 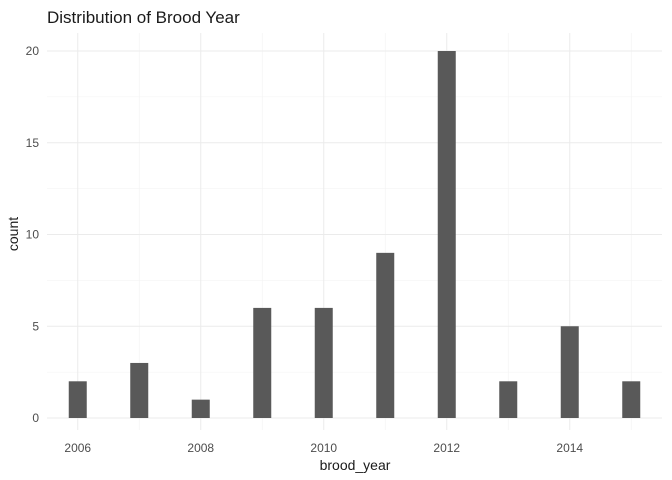 I want to click on x-axis-ticks: 2006 2008 2010 2012 2014, so click(x=323, y=448).